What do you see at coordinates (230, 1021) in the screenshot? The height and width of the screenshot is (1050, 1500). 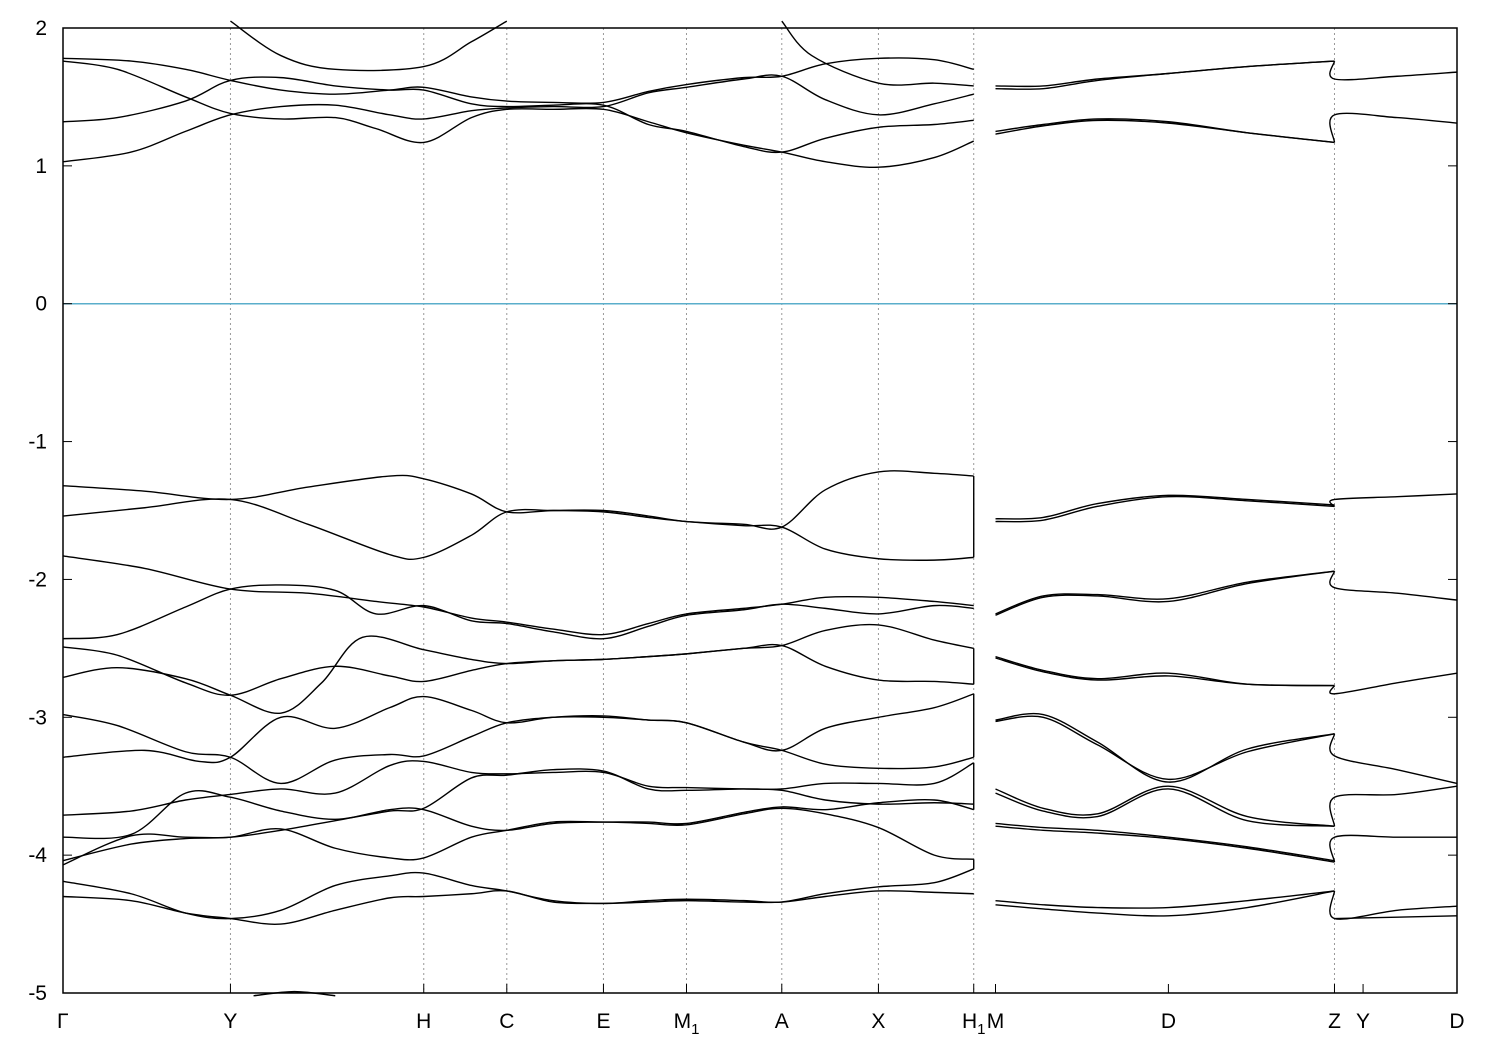 I see `x-tick-label-1: Y` at bounding box center [230, 1021].